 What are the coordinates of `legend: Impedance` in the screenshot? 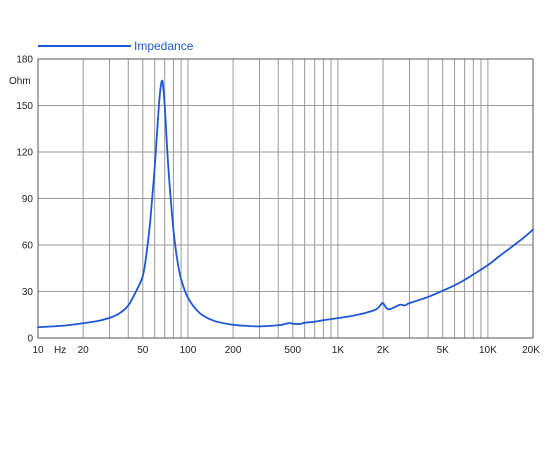 It's located at (116, 46).